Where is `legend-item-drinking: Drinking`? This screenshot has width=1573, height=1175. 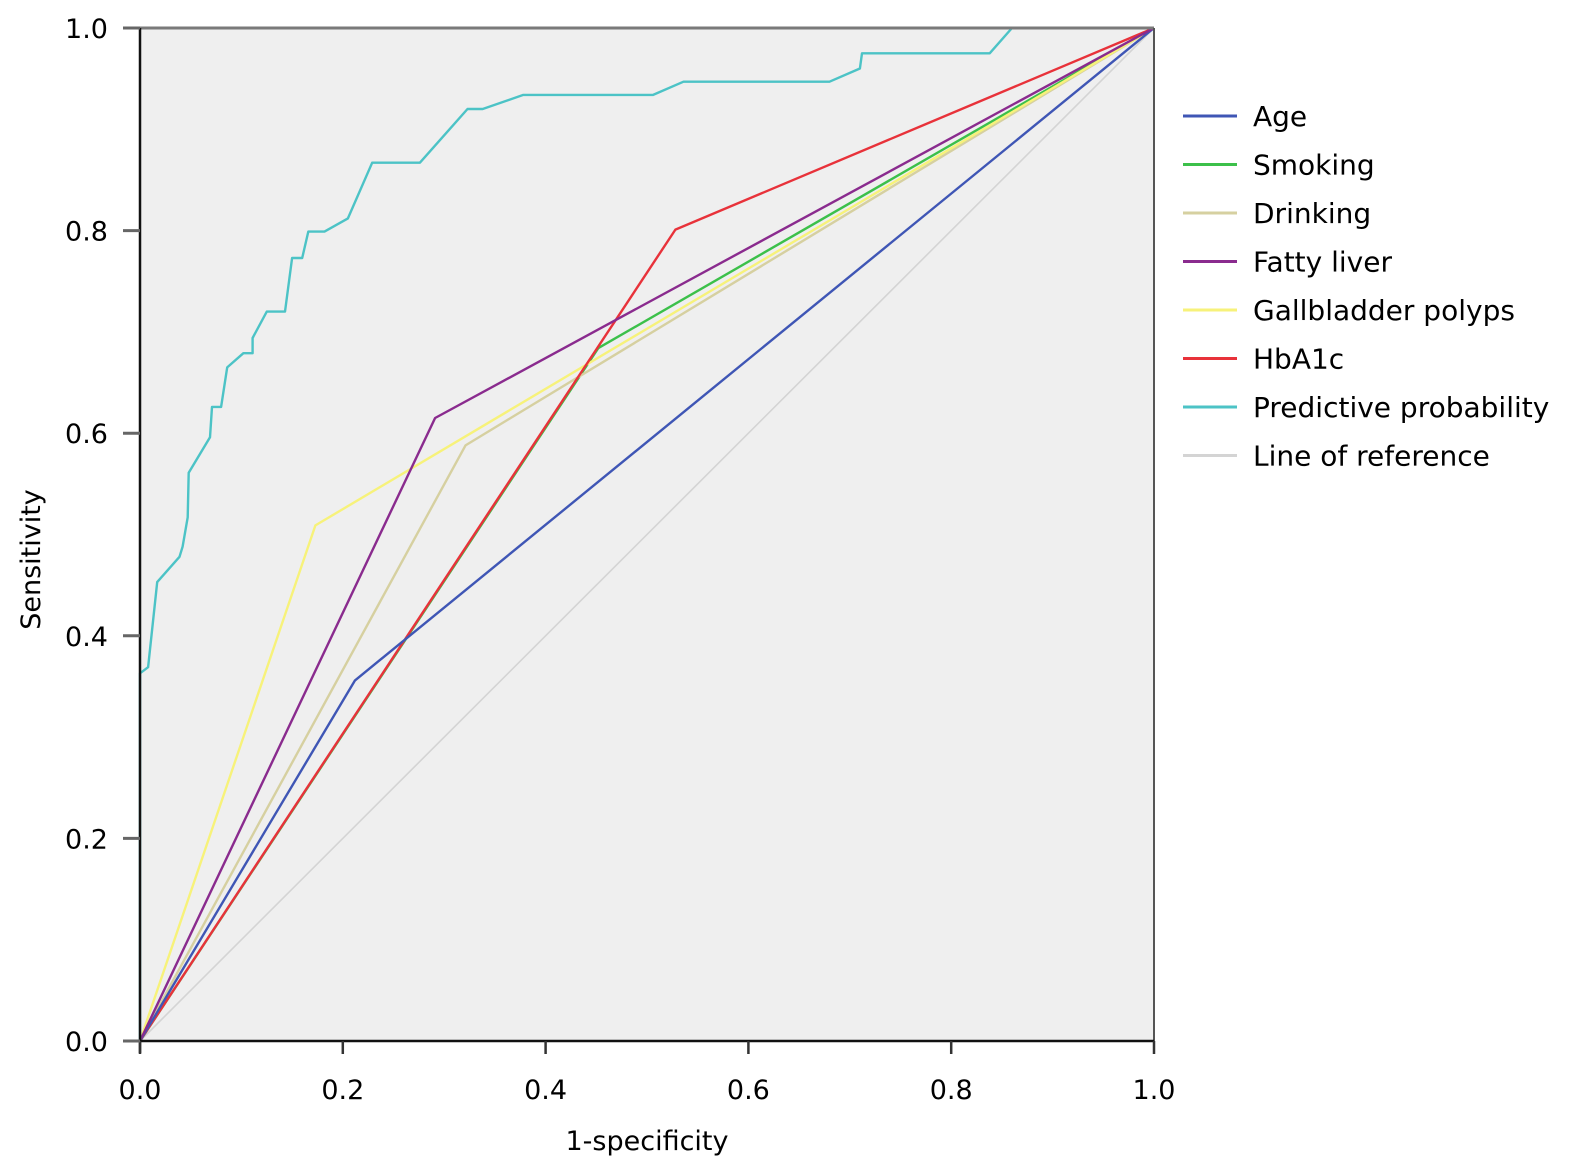 legend-item-drinking: Drinking is located at coordinates (1277, 213).